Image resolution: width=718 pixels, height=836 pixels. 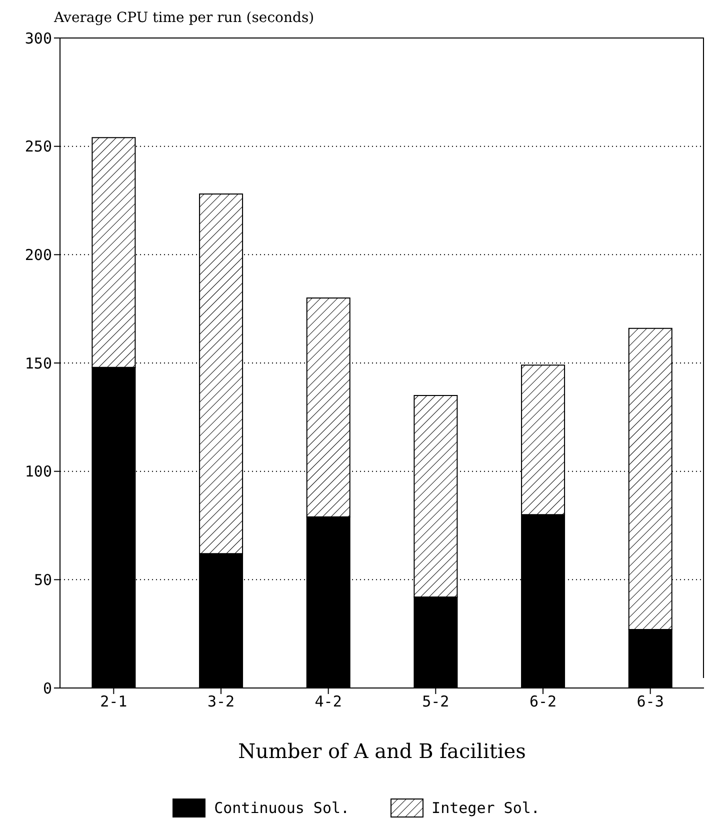 I want to click on x-tick-label: 5-2, so click(x=436, y=701).